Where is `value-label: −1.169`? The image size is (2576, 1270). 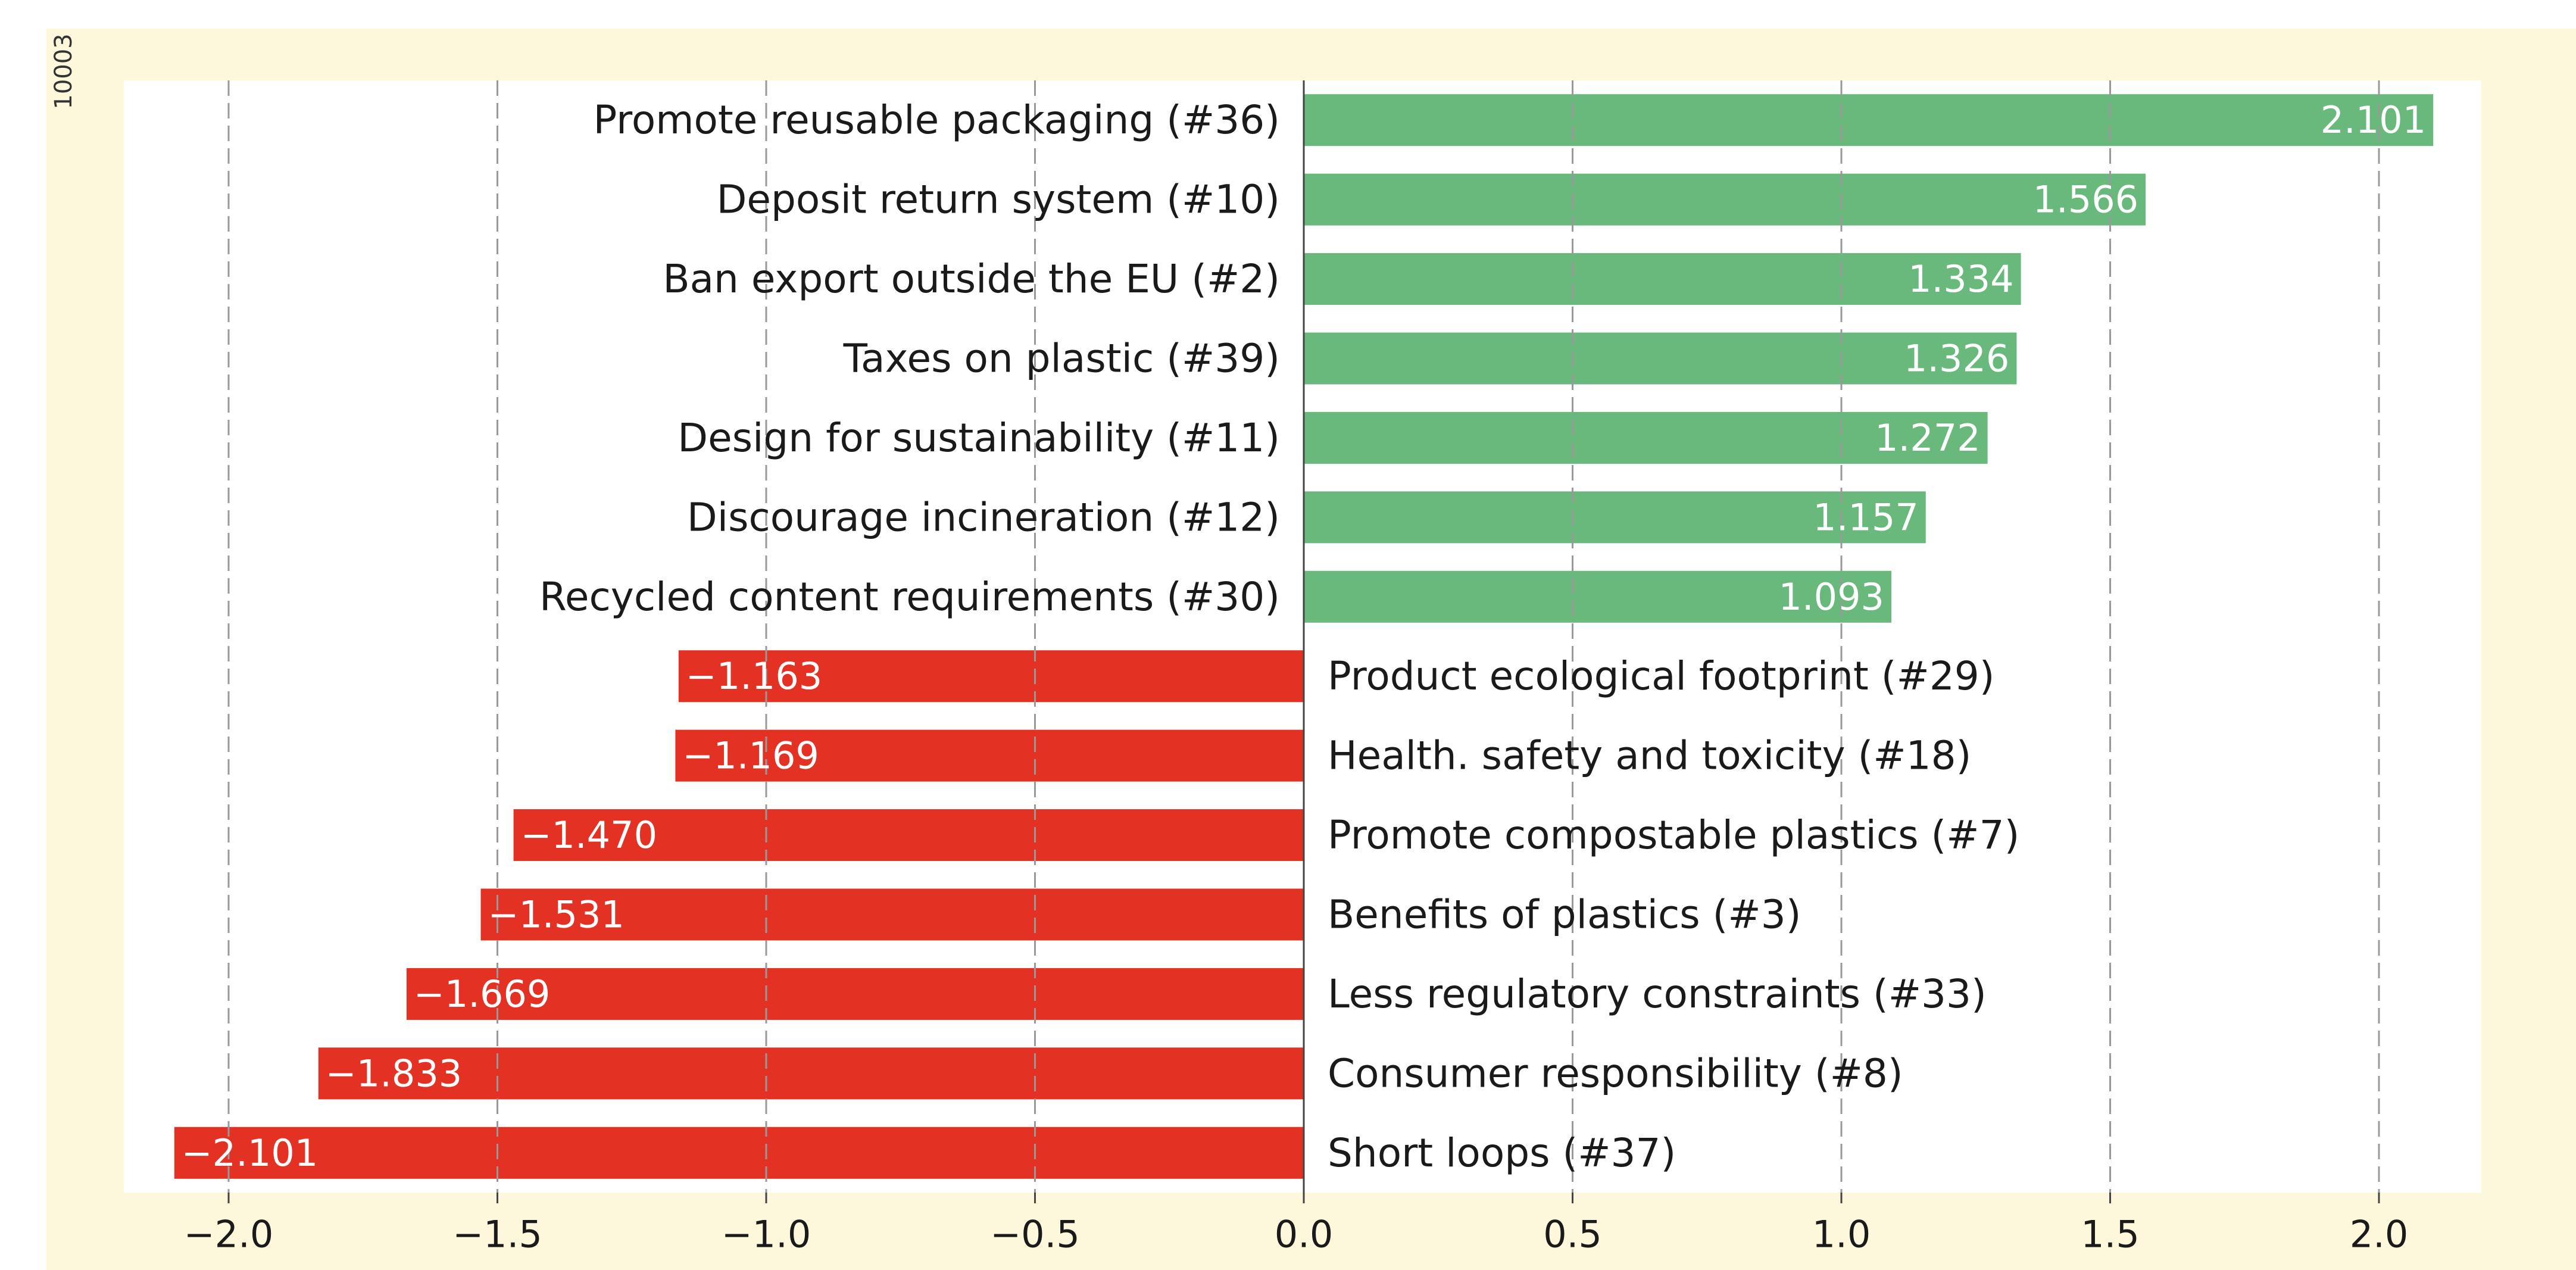 value-label: −1.169 is located at coordinates (750, 756).